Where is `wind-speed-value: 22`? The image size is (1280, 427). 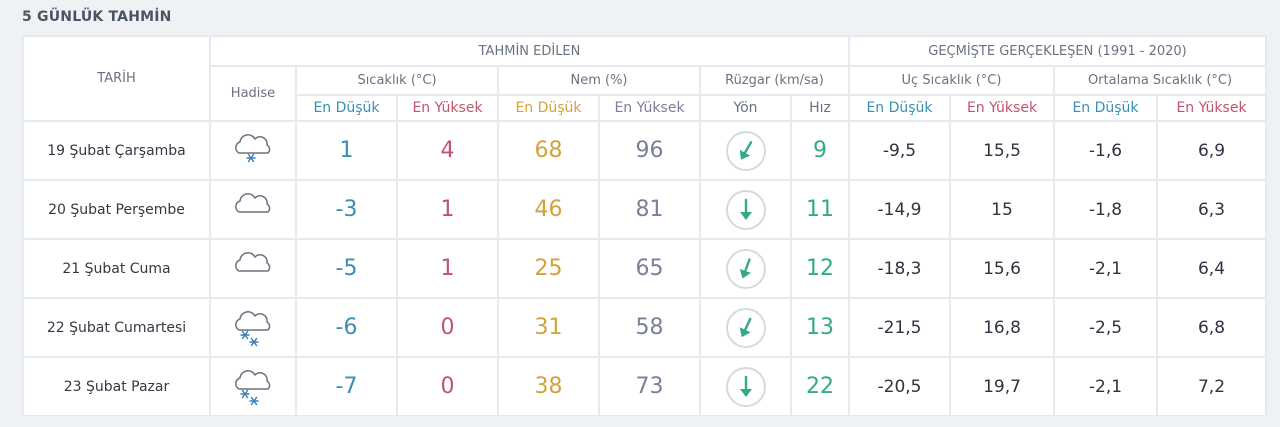 wind-speed-value: 22 is located at coordinates (820, 386).